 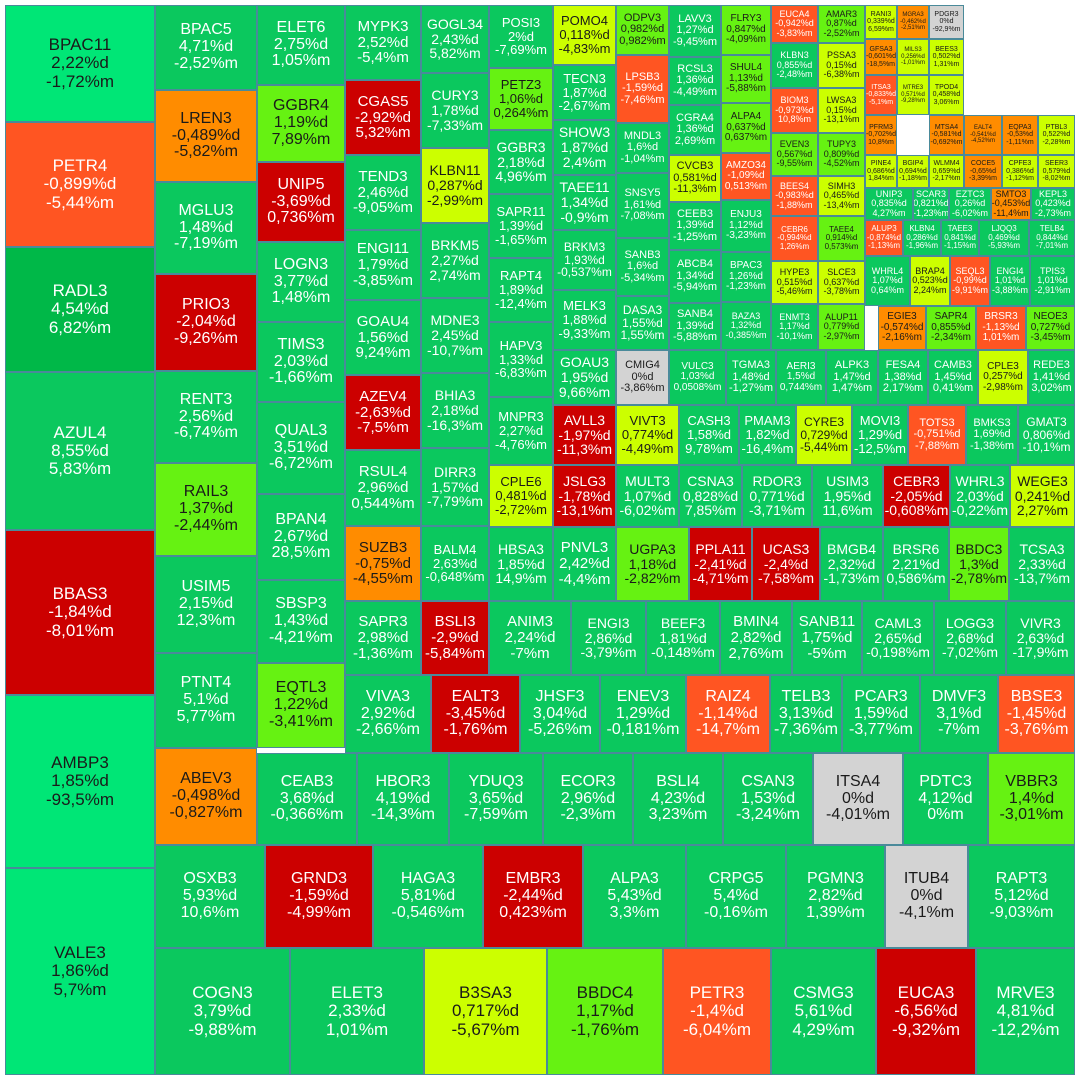 What do you see at coordinates (608, 652) in the screenshot?
I see `tile-monthly-change: -3,79%m` at bounding box center [608, 652].